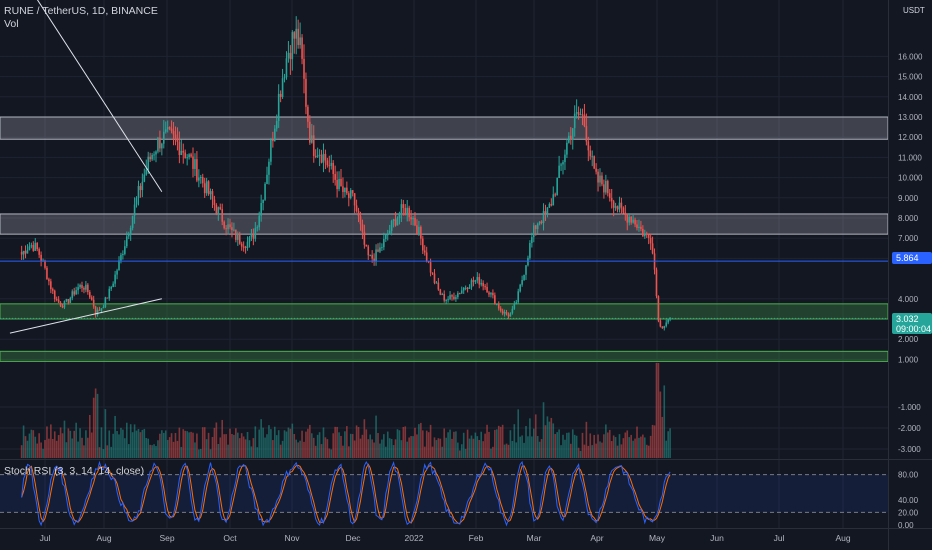  Describe the element at coordinates (11, 24) in the screenshot. I see `volume-label: Vol` at that location.